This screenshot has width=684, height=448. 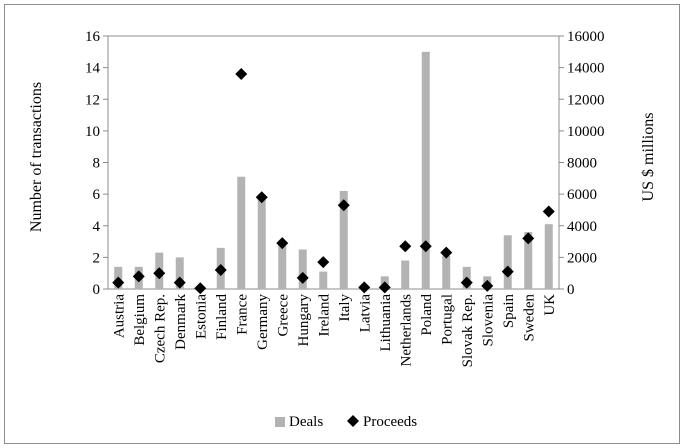 I want to click on category-label: Belgium, so click(x=140, y=320).